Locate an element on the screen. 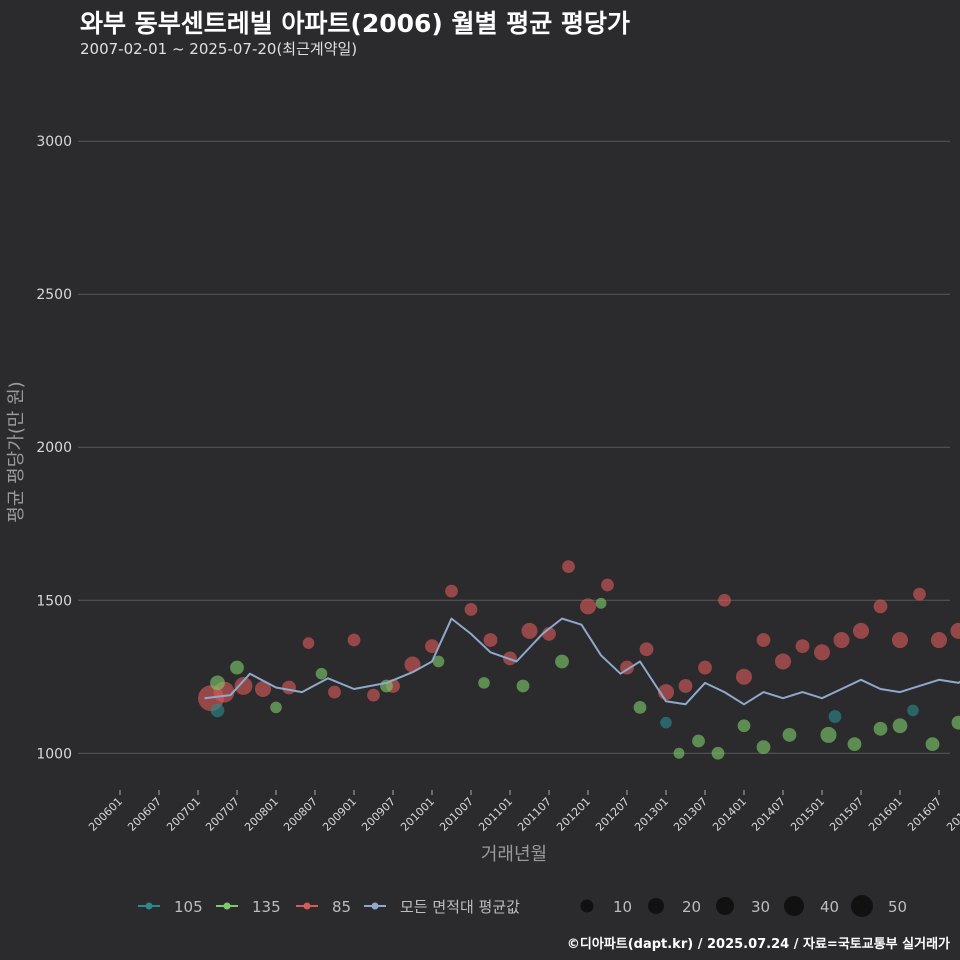  average-line-path is located at coordinates (582, 661).